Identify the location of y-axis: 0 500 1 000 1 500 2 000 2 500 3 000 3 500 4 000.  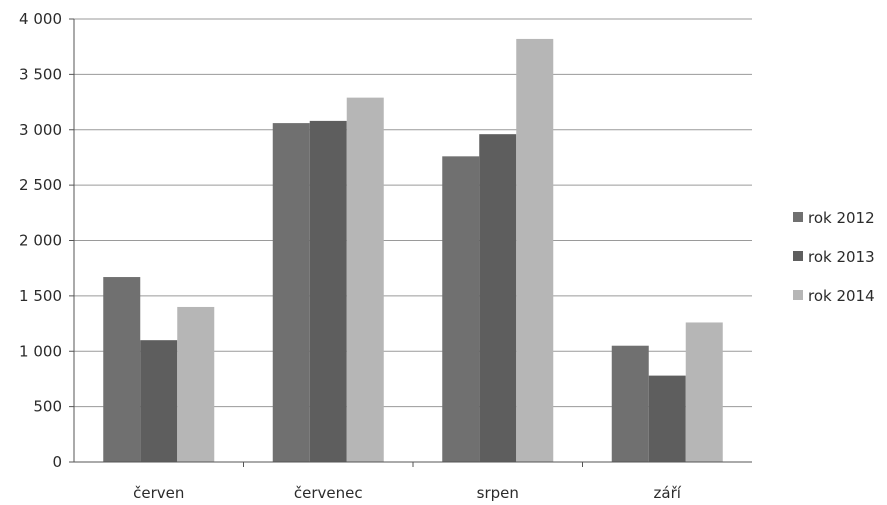
(47, 240).